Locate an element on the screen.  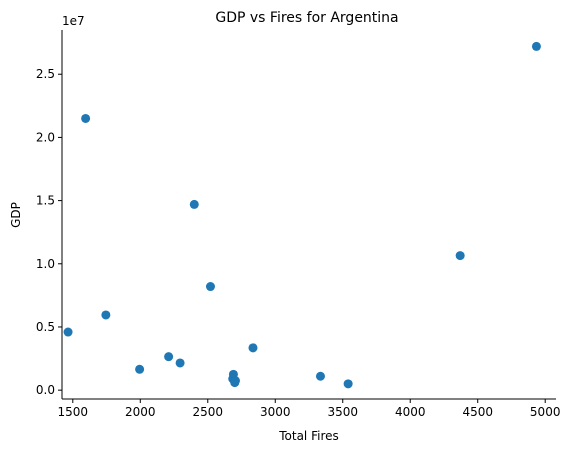
y-tick-label: 1.5 is located at coordinates (45, 201).